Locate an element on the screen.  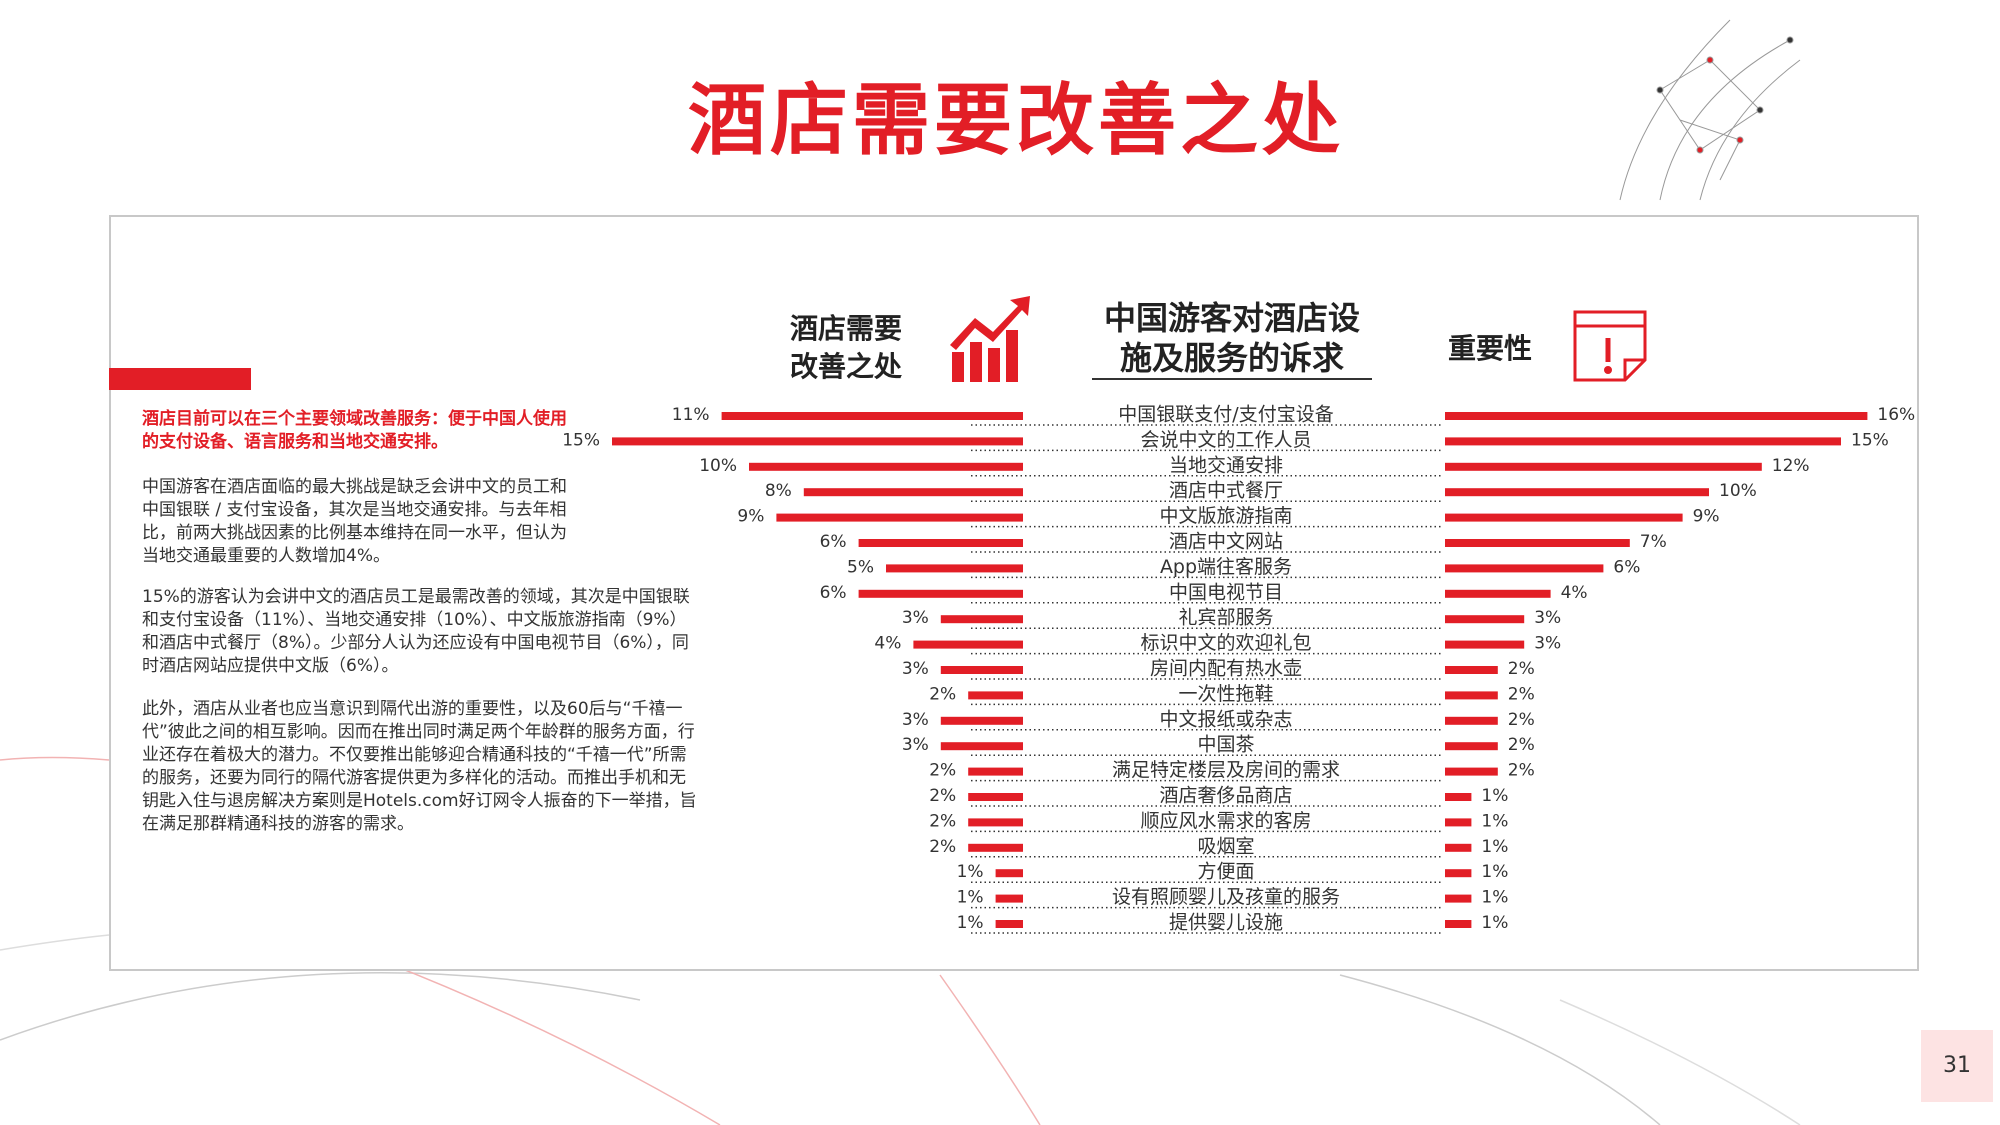
category-label: 中国茶 is located at coordinates (1225, 745).